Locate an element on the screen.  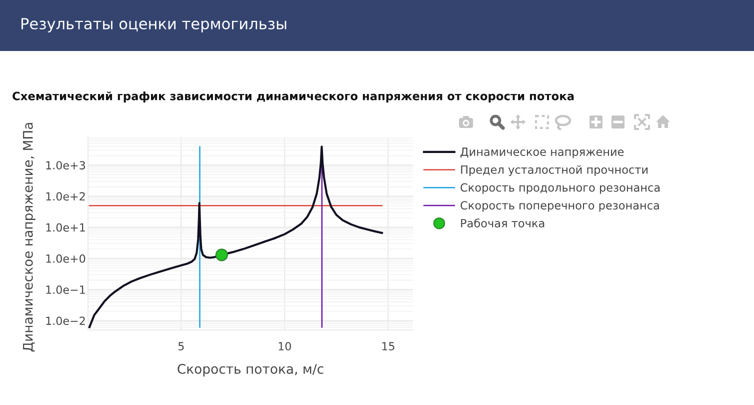
chart-title: Результаты оценки термогильзы is located at coordinates (154, 25).